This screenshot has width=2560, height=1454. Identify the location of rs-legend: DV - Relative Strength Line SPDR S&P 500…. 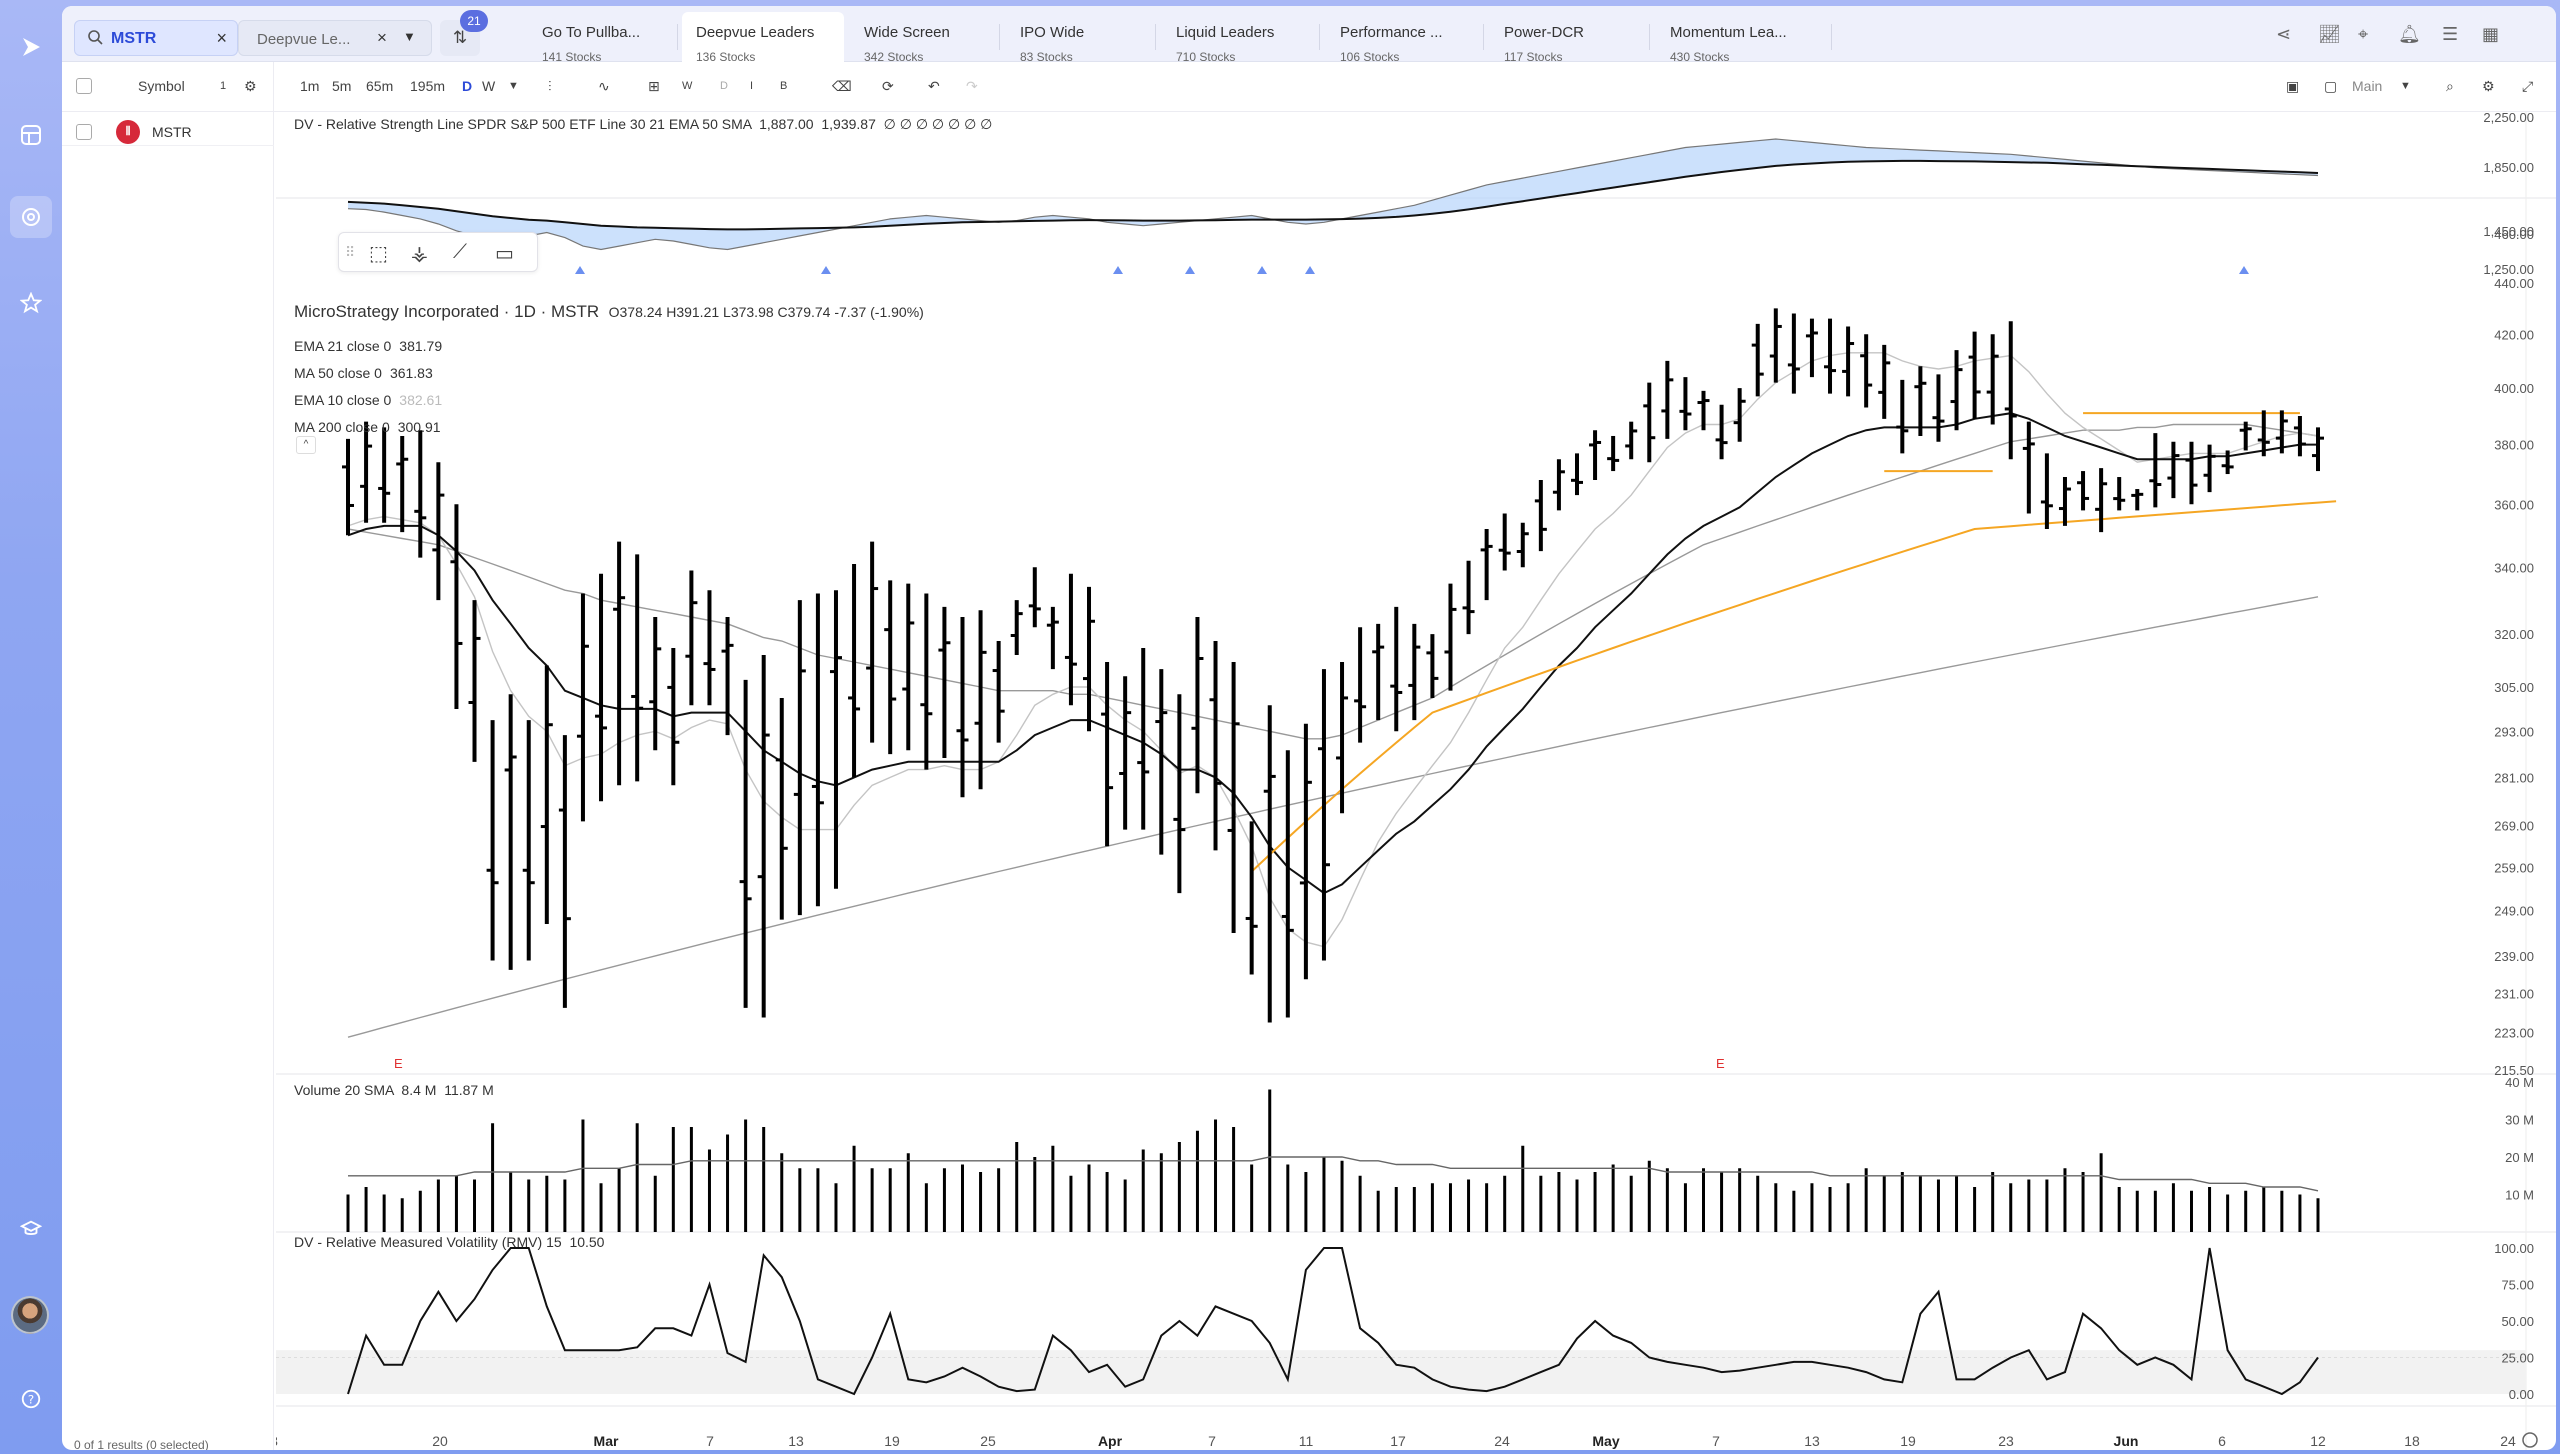
(643, 124).